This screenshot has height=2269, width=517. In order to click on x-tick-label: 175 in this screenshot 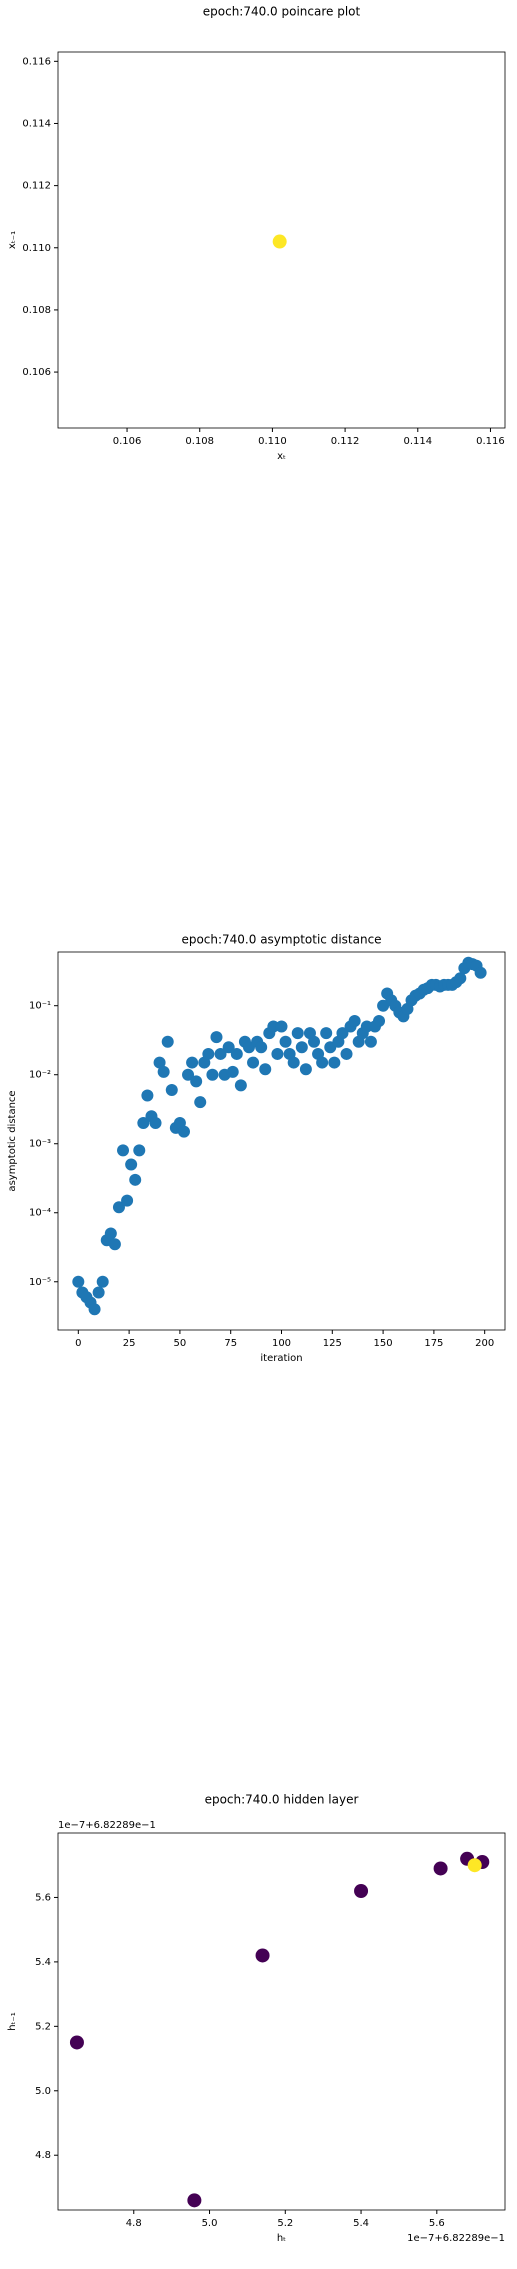, I will do `click(433, 1343)`.